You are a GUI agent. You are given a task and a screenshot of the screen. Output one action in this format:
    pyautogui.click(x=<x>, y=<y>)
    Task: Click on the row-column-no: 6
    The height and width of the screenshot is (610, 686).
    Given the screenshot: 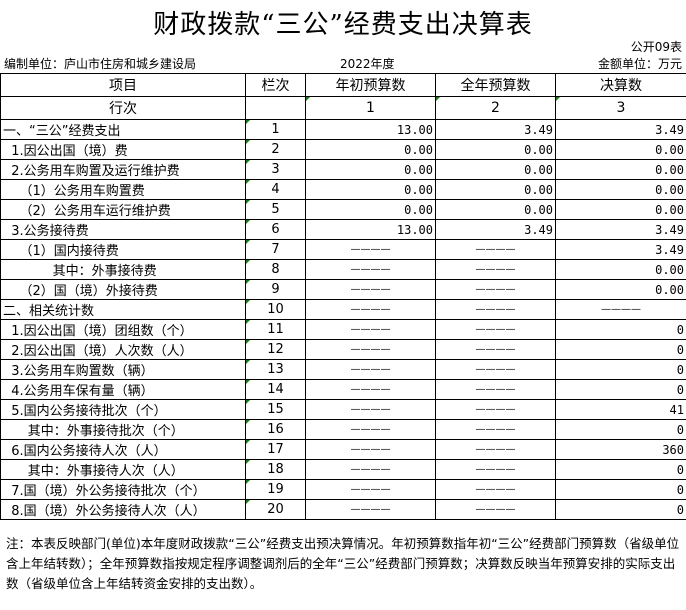 What is the action you would take?
    pyautogui.click(x=275, y=229)
    